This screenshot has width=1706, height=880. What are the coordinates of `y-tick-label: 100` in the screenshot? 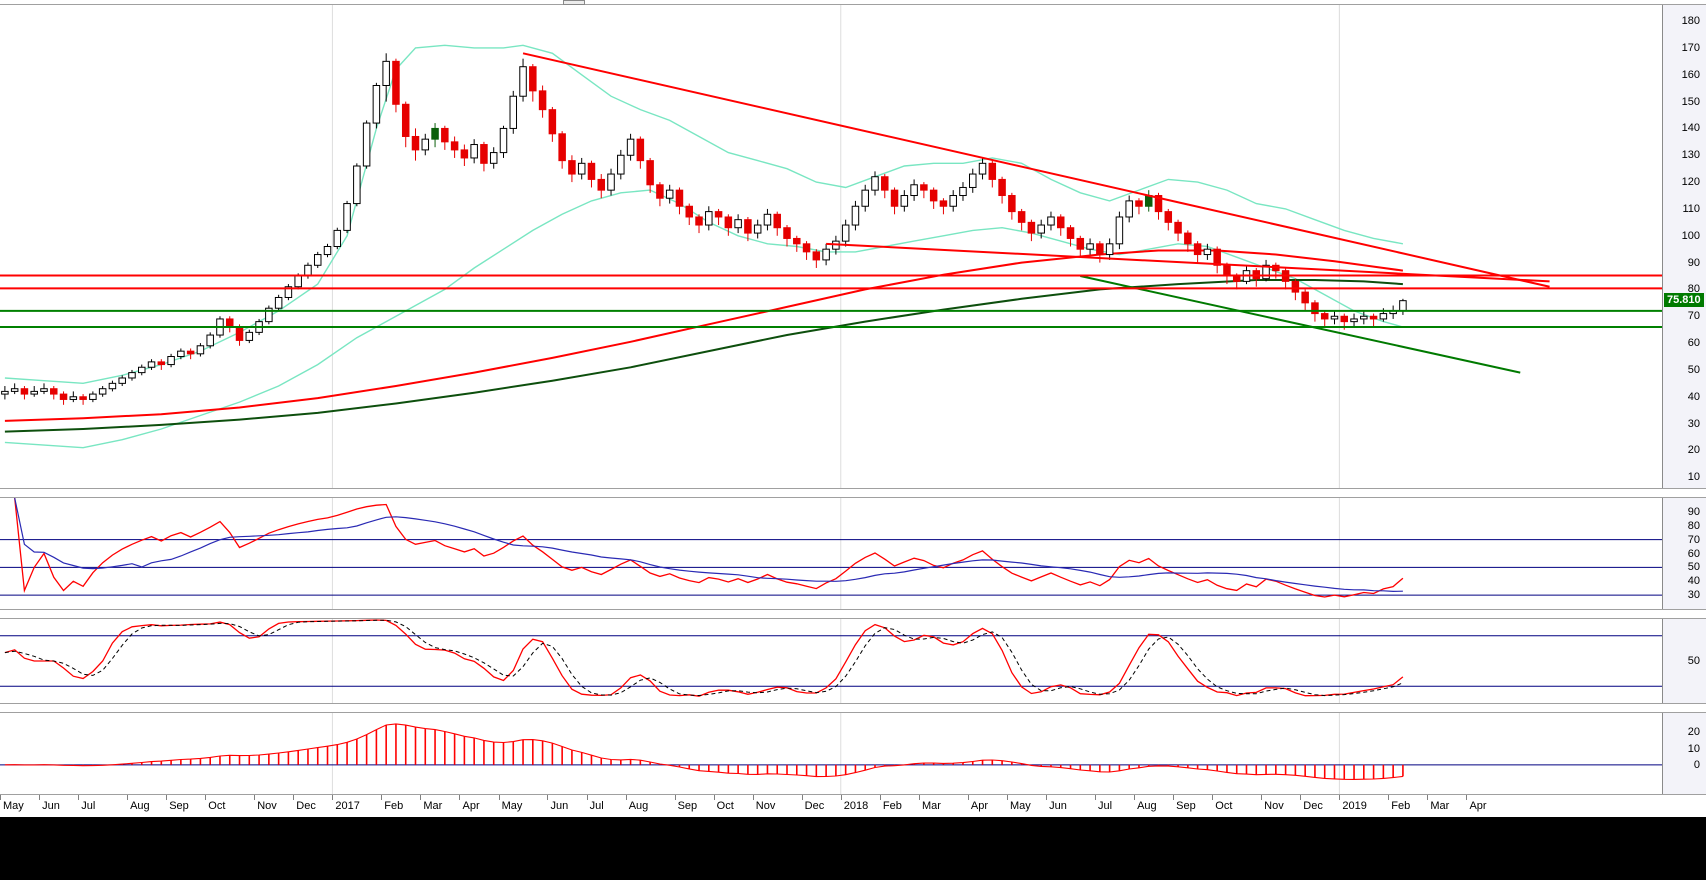 It's located at (1690, 235).